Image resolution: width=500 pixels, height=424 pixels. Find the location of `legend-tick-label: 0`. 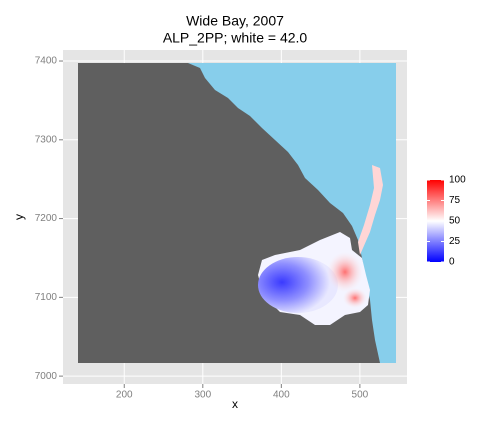

legend-tick-label: 0 is located at coordinates (452, 262).